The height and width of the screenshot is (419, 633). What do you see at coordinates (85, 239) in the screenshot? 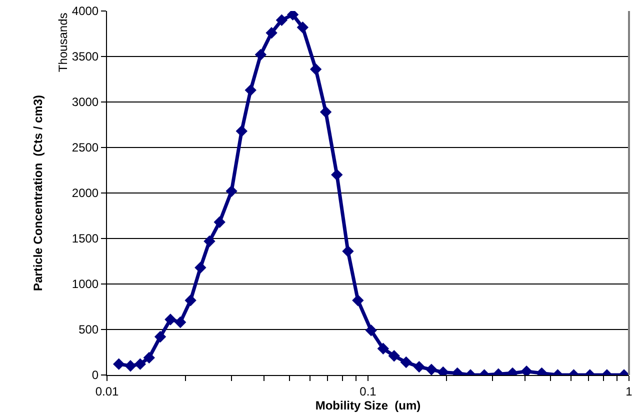
I see `y-tick-label: 1500` at bounding box center [85, 239].